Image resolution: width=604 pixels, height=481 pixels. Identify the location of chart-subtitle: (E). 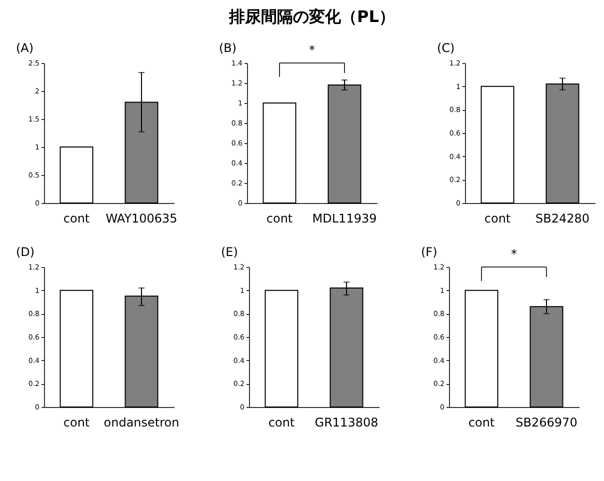
(229, 252).